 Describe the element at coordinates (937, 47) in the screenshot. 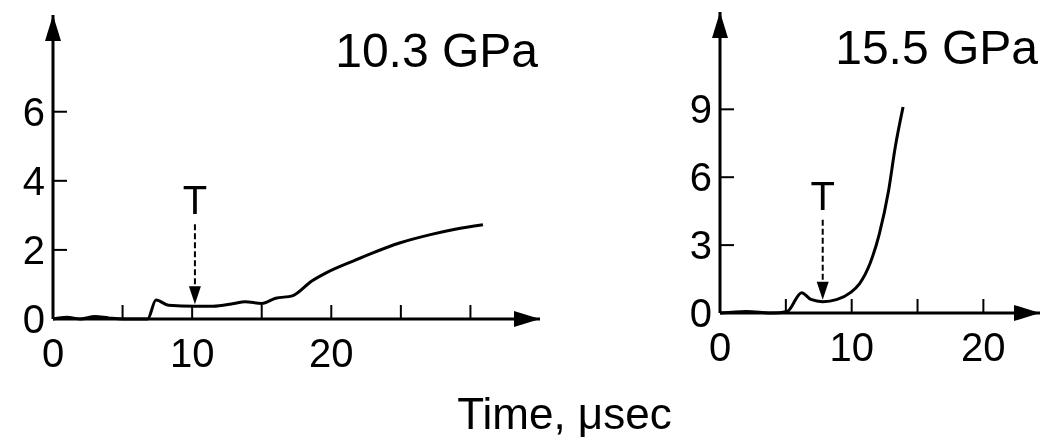

I see `chart-title: 15.5 GPa` at that location.